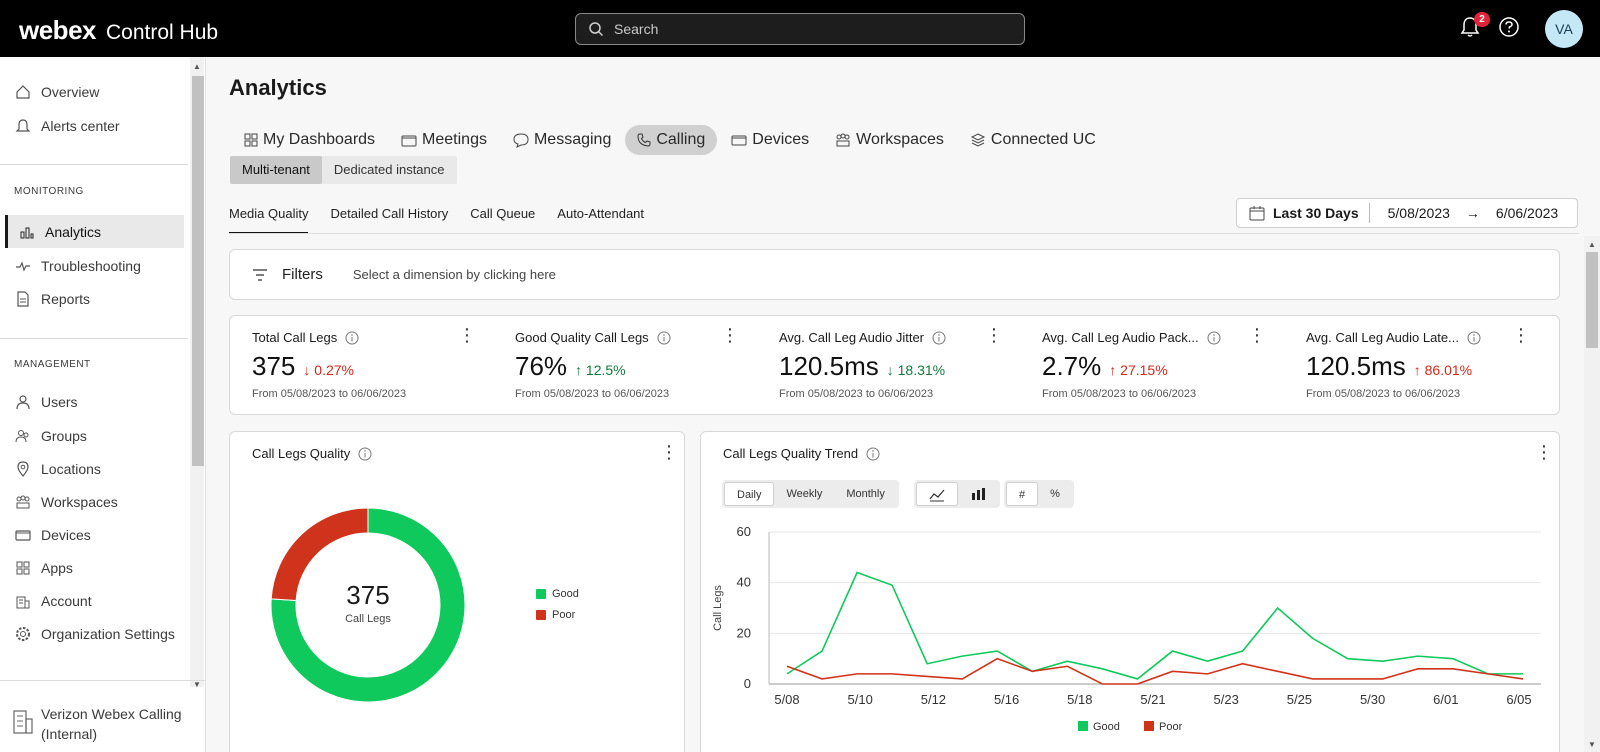 The height and width of the screenshot is (752, 1600). What do you see at coordinates (27, 232) in the screenshot?
I see `analytics-icon` at bounding box center [27, 232].